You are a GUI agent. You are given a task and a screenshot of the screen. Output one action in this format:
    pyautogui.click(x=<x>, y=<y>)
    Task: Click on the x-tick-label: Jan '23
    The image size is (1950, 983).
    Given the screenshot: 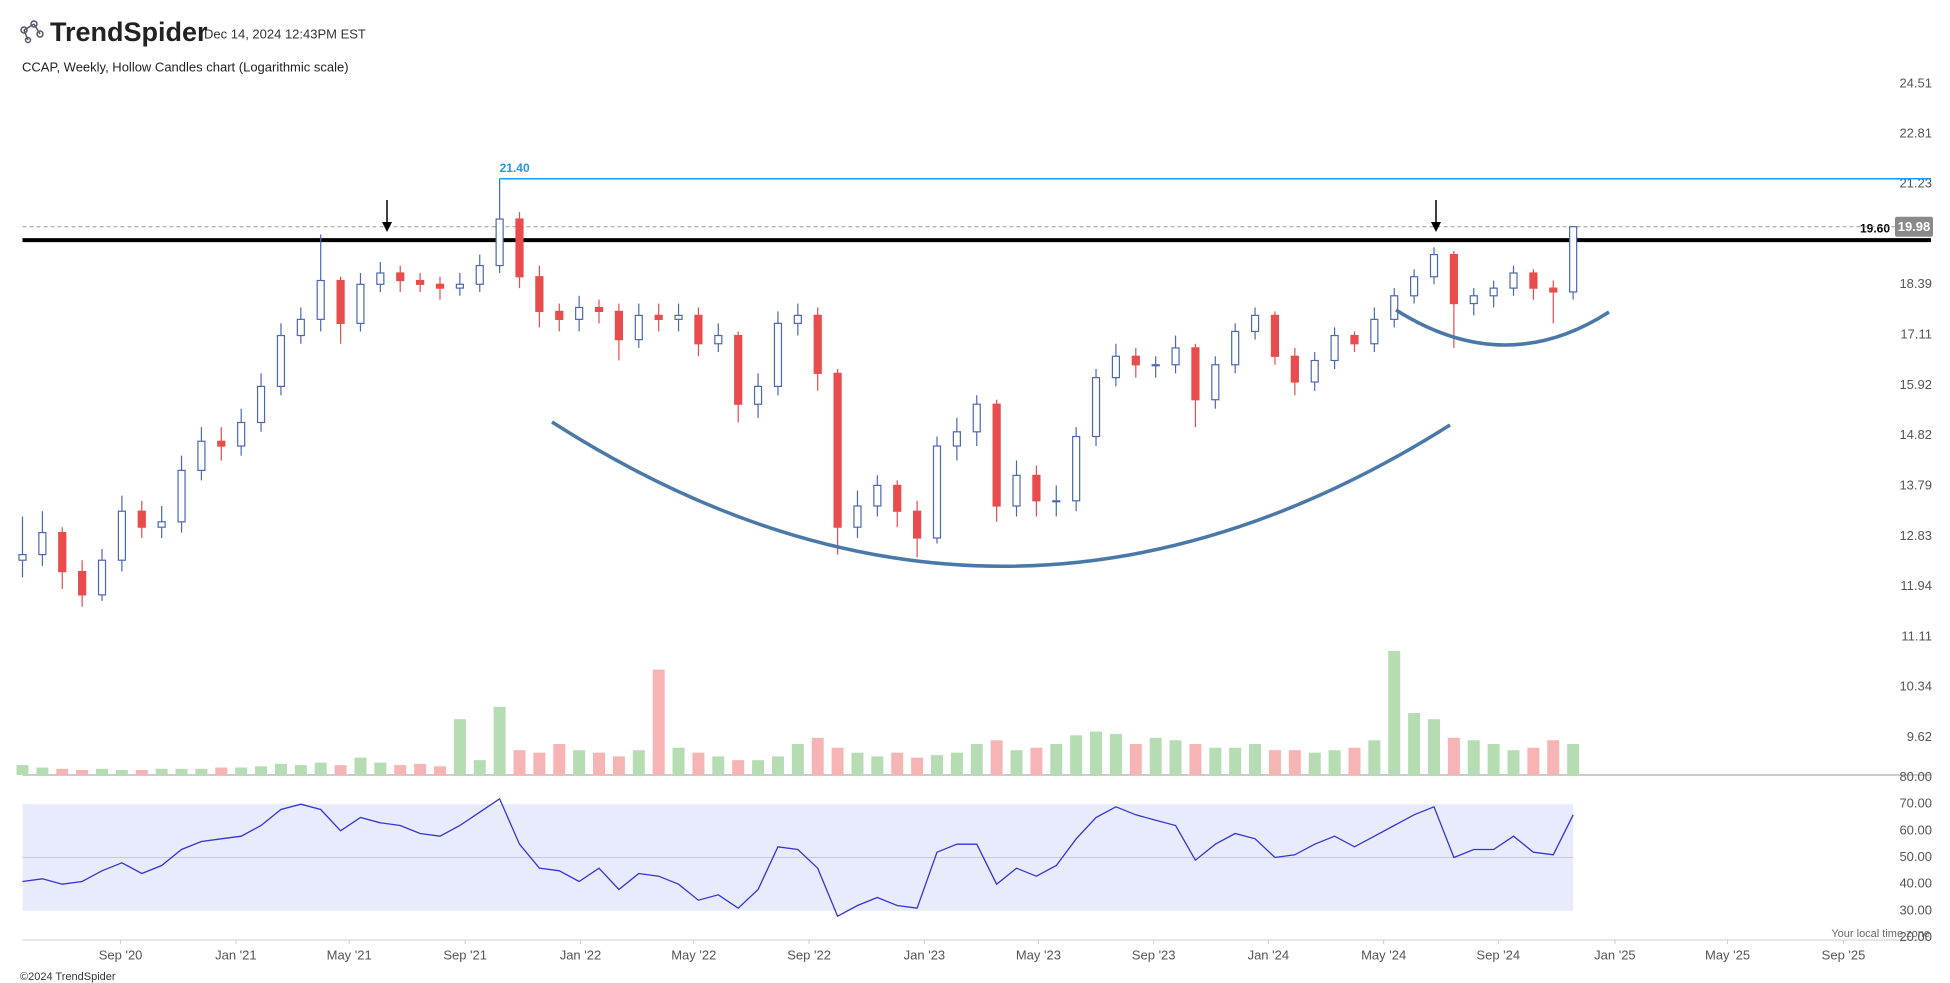 What is the action you would take?
    pyautogui.click(x=925, y=954)
    